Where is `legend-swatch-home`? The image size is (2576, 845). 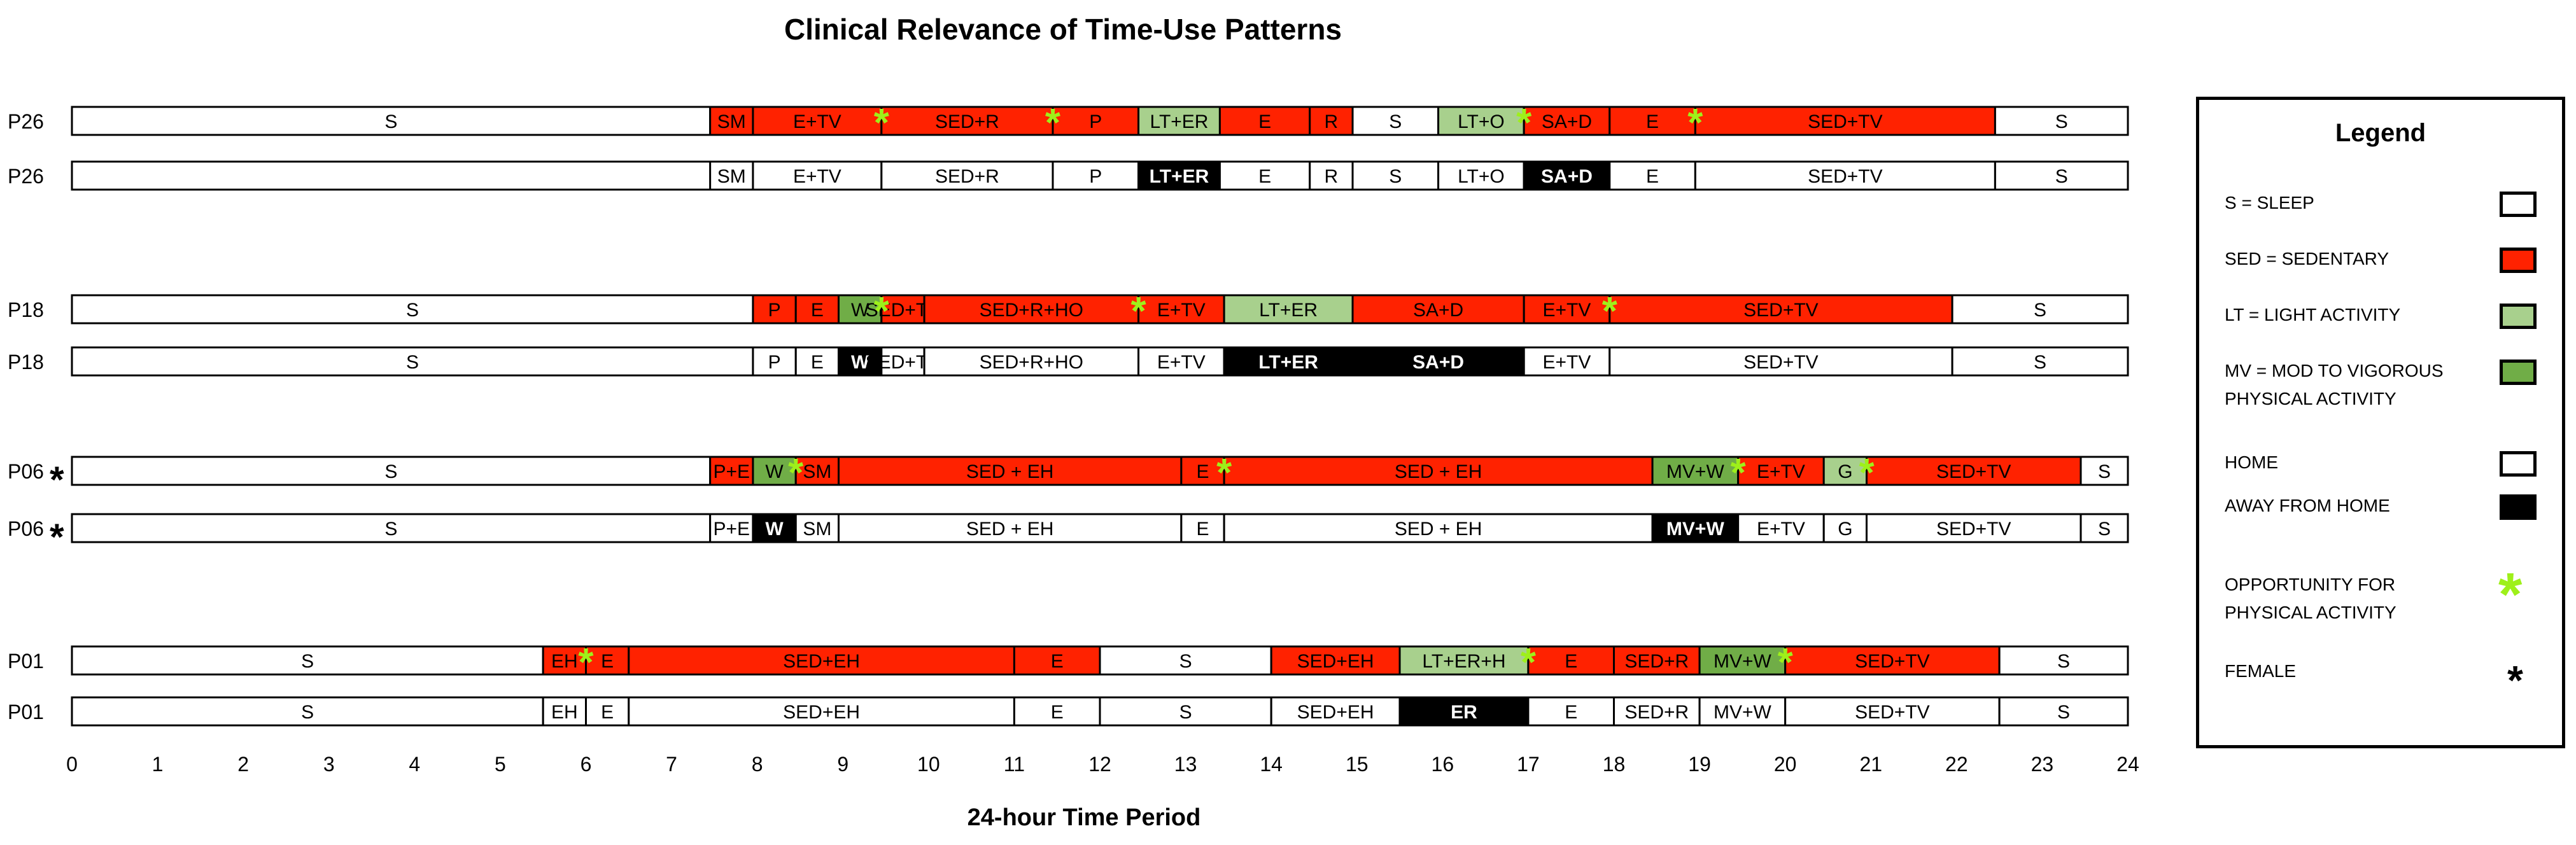 legend-swatch-home is located at coordinates (2519, 464).